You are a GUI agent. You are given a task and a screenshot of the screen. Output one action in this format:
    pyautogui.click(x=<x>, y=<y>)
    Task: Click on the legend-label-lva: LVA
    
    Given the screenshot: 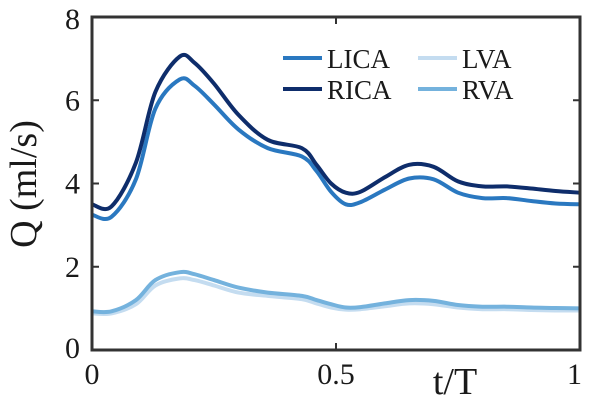 What is the action you would take?
    pyautogui.click(x=487, y=59)
    